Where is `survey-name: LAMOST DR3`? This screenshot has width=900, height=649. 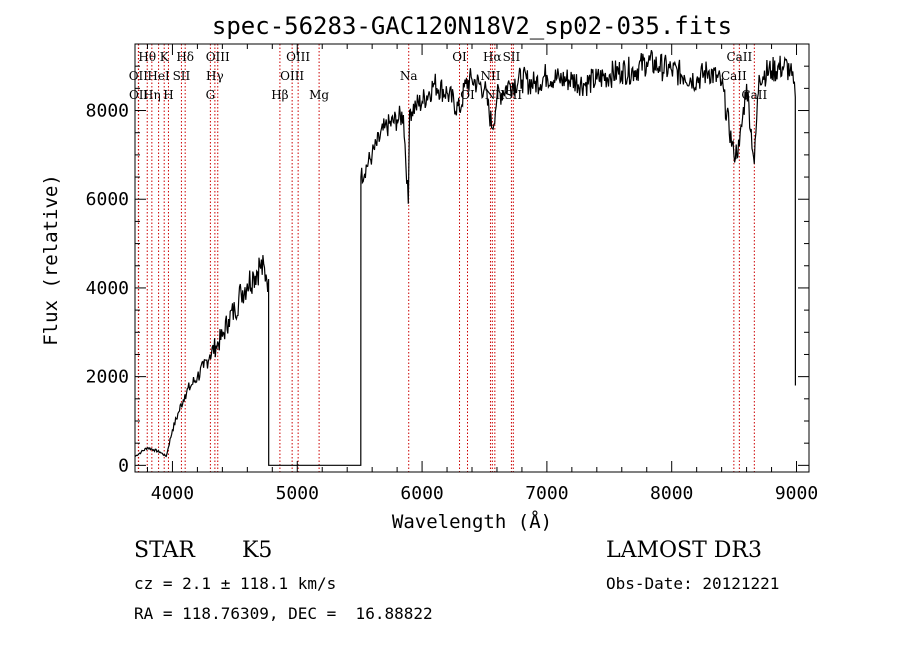 survey-name: LAMOST DR3 is located at coordinates (684, 550).